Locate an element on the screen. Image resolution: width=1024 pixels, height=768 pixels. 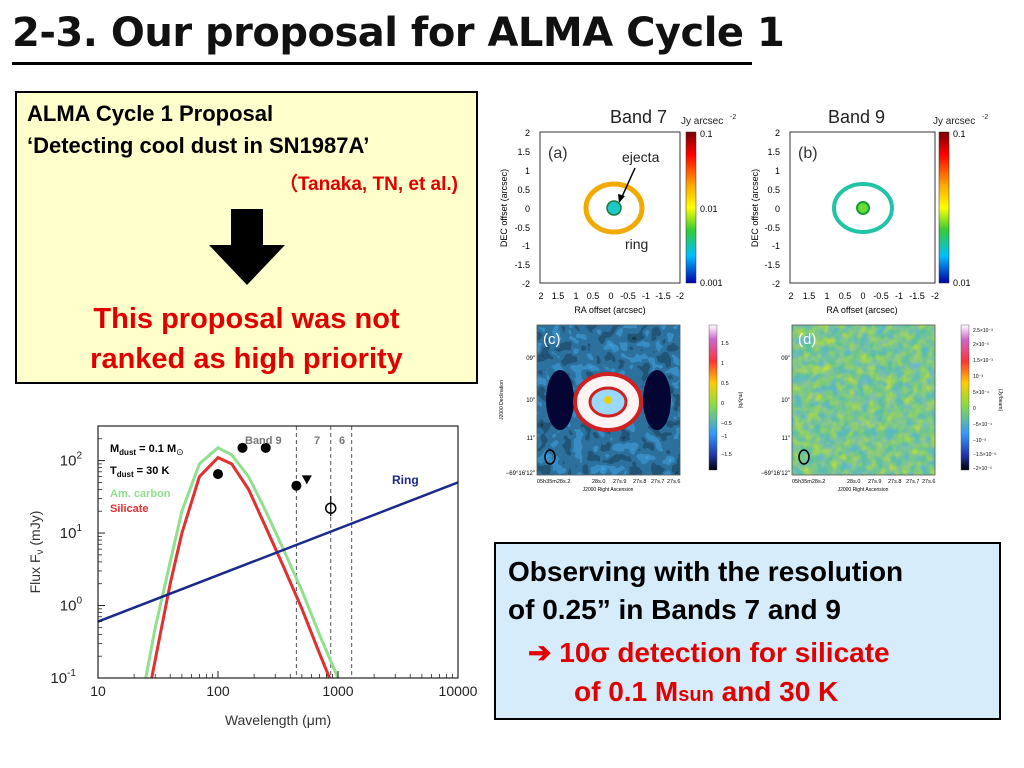
band7-xtick: 0 is located at coordinates (610, 296).